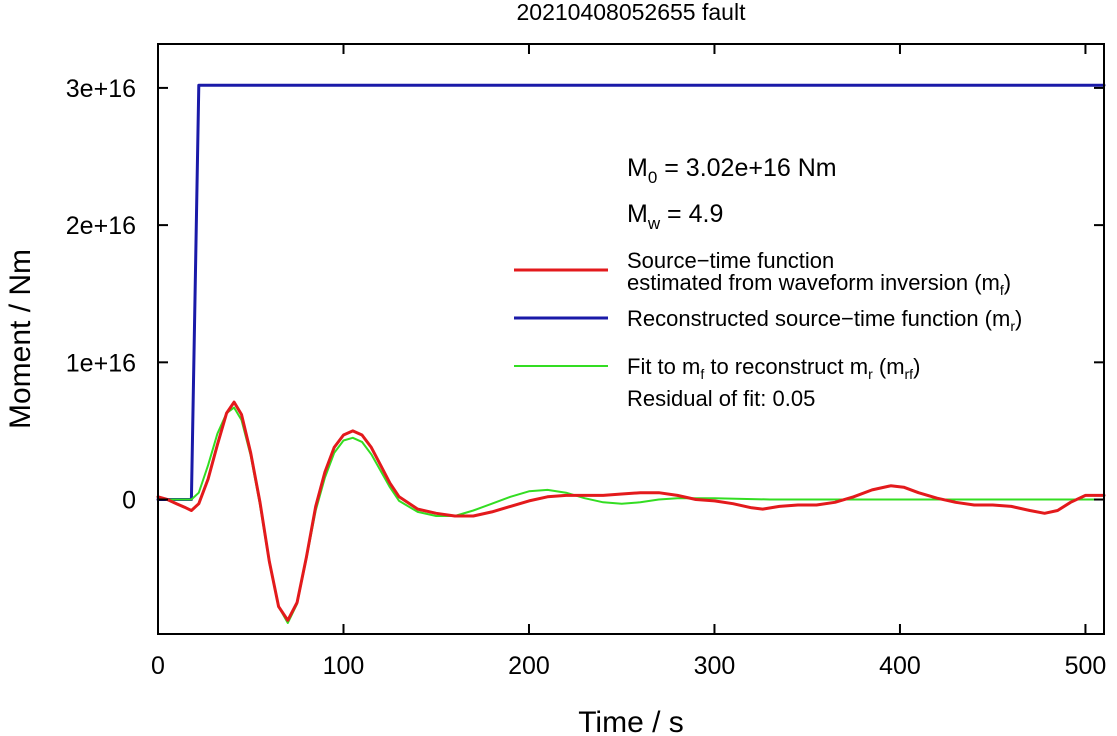  I want to click on chart-title: 20210408052655 fault, so click(632, 12).